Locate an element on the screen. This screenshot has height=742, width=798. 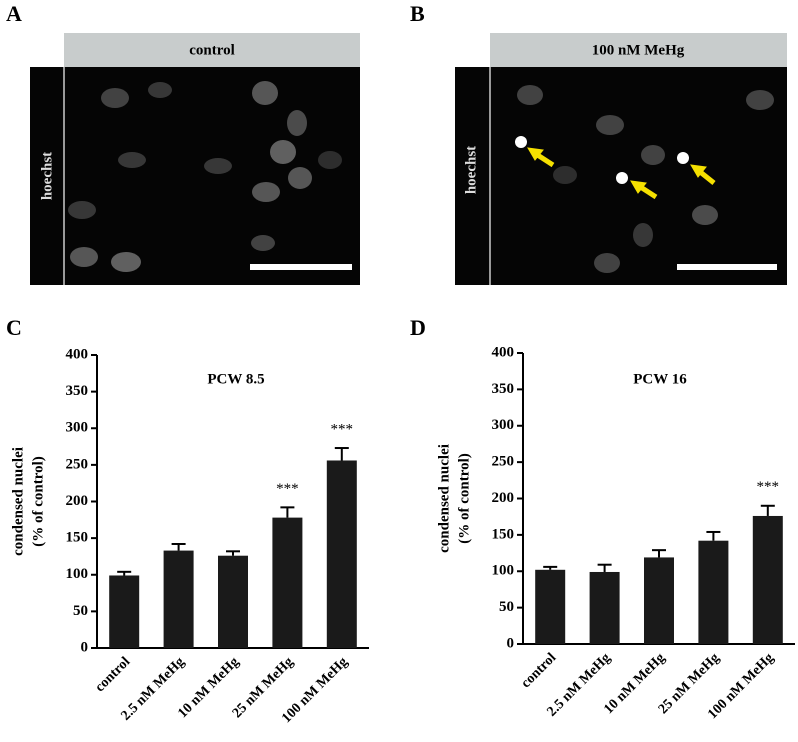
image-header-label: 100 nM MeHg is located at coordinates (638, 50).